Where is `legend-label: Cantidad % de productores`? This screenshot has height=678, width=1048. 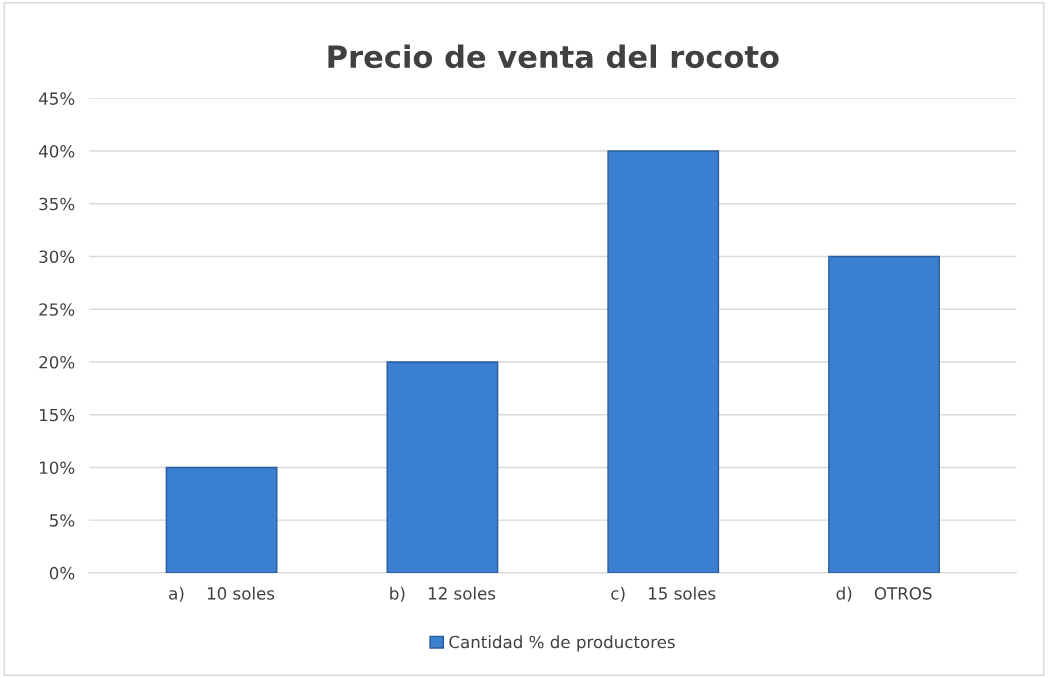 legend-label: Cantidad % de productores is located at coordinates (562, 643).